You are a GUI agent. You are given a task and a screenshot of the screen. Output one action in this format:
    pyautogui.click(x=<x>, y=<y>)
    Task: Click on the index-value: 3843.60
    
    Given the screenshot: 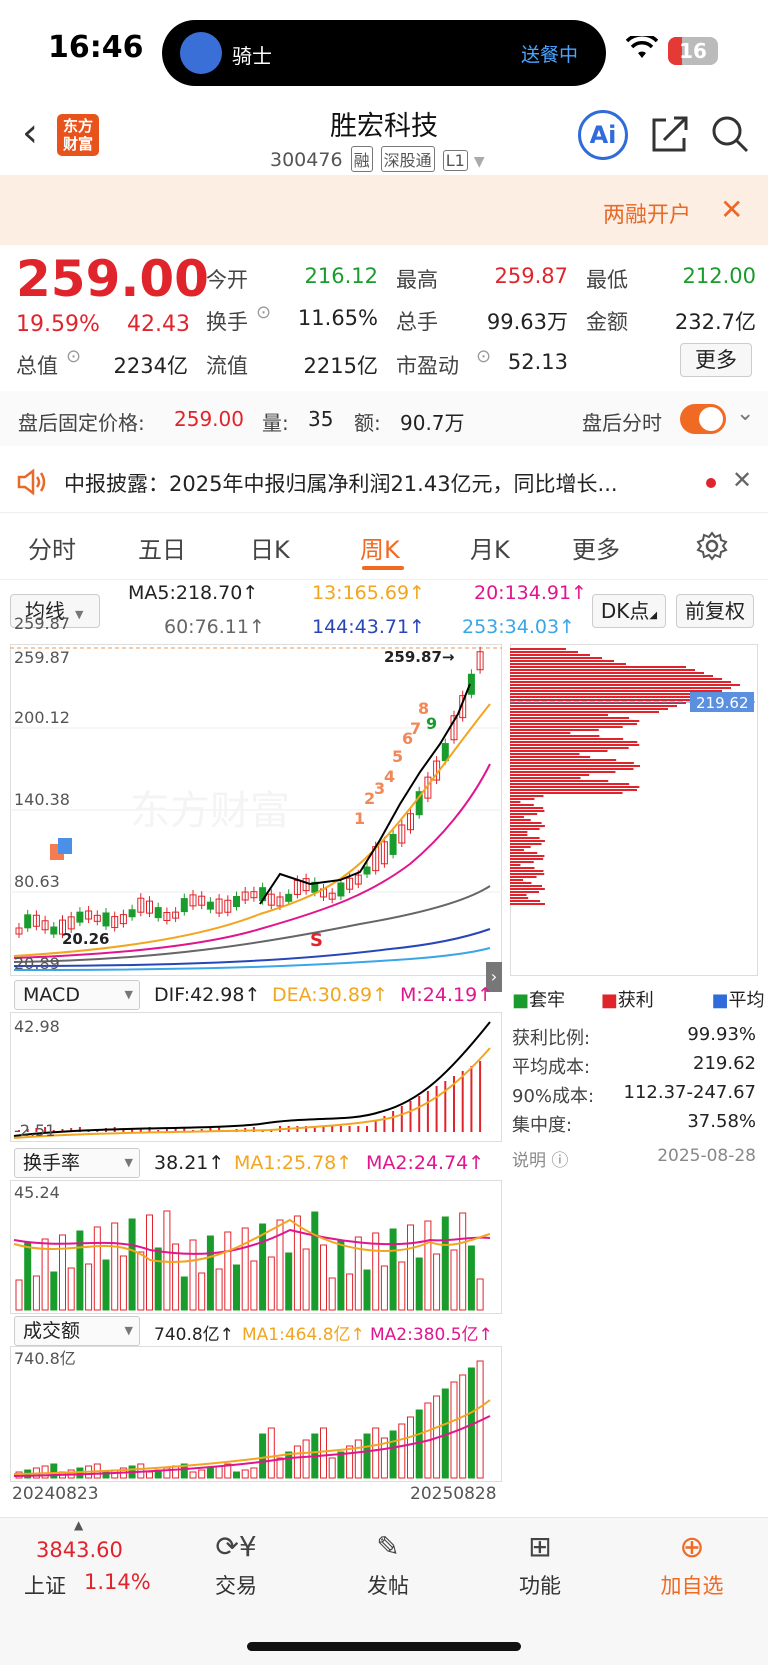 What is the action you would take?
    pyautogui.click(x=79, y=1550)
    